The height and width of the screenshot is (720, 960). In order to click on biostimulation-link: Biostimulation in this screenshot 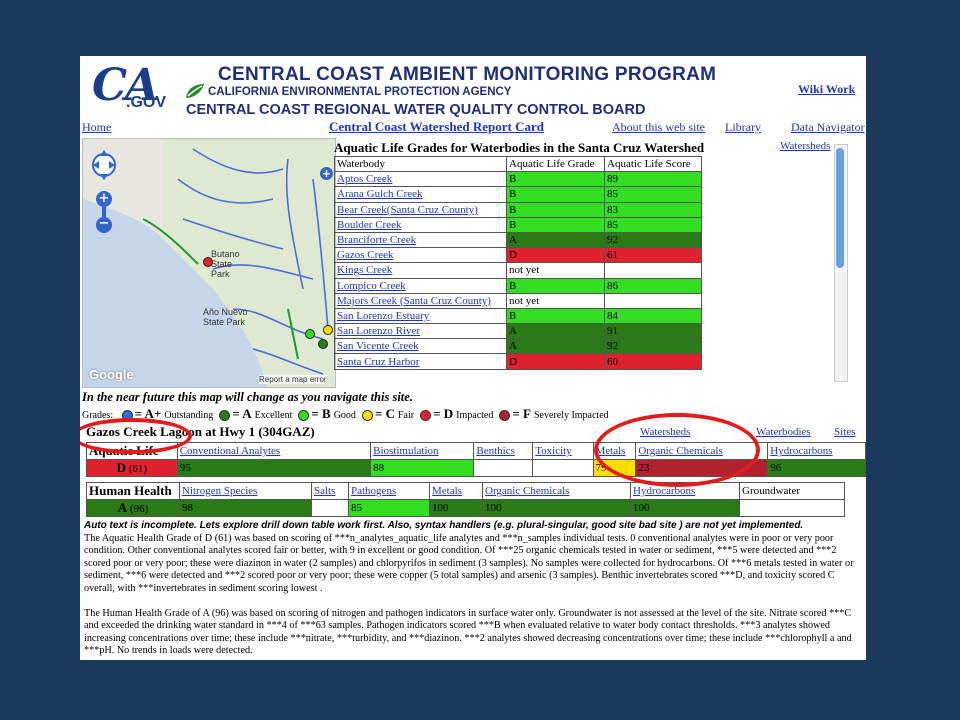, I will do `click(406, 451)`.